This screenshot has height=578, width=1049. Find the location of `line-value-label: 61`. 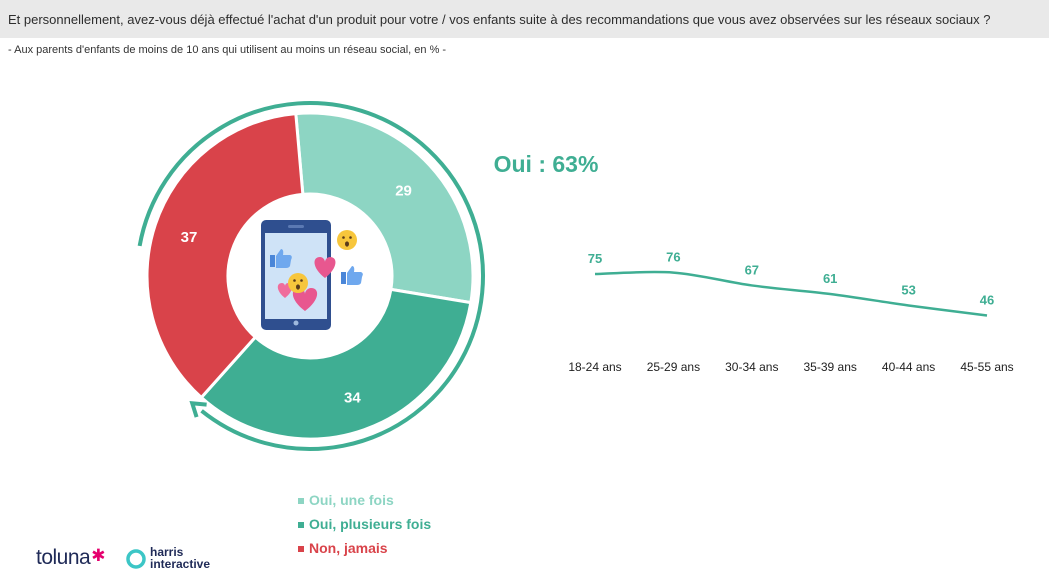

line-value-label: 61 is located at coordinates (830, 278).